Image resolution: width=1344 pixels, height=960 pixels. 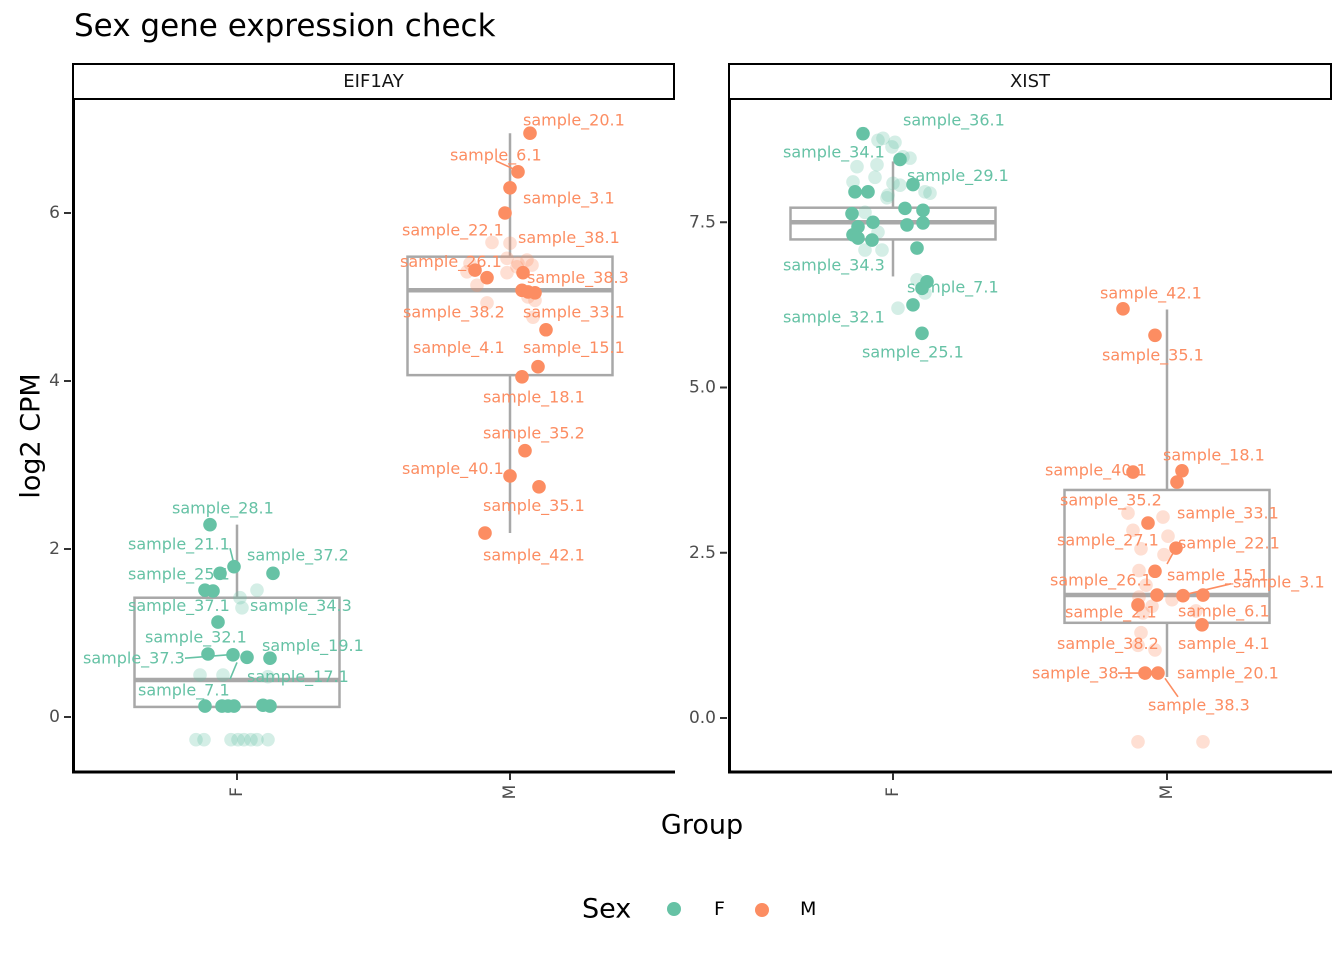 What do you see at coordinates (1224, 611) in the screenshot?
I see `sample-label: sample_6.1` at bounding box center [1224, 611].